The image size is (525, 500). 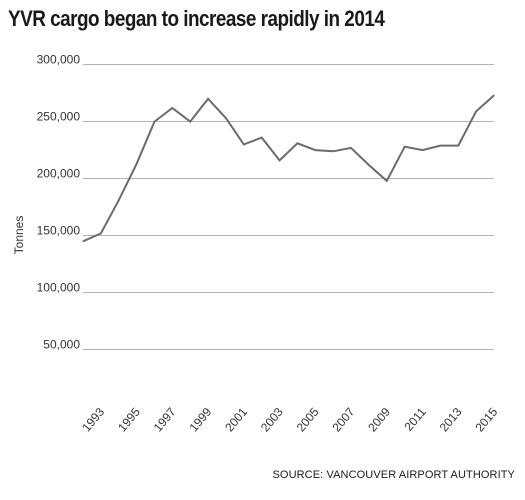 I want to click on x-tick-label: 2003, so click(x=272, y=420).